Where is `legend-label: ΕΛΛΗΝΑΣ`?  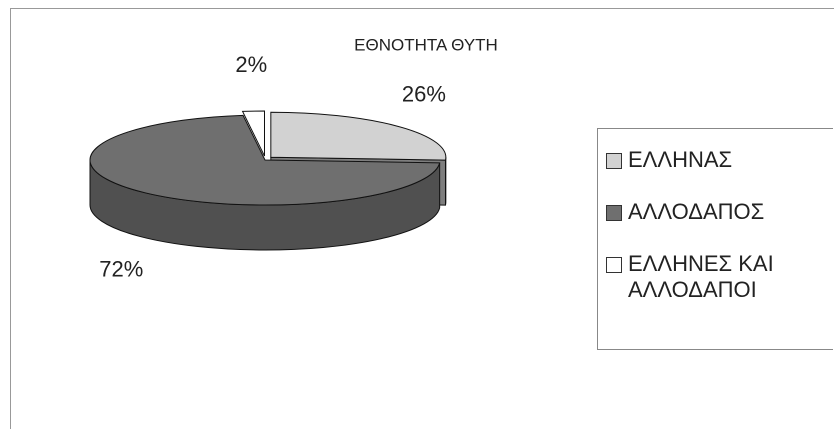
legend-label: ΕΛΛΗΝΑΣ is located at coordinates (680, 160).